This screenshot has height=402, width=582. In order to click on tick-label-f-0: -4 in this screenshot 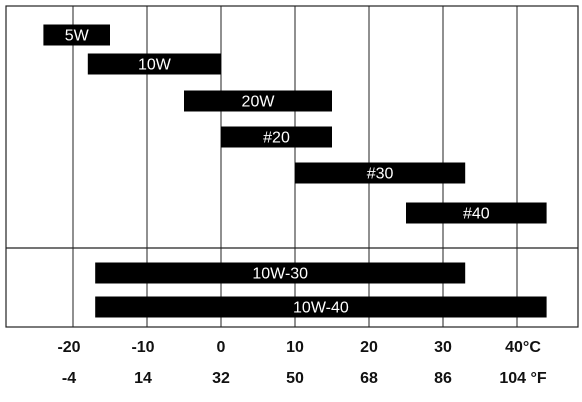, I will do `click(69, 378)`.